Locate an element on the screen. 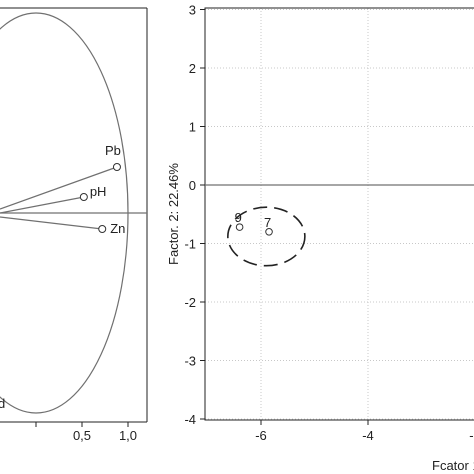  edge-variable-label: d is located at coordinates (2, 403).